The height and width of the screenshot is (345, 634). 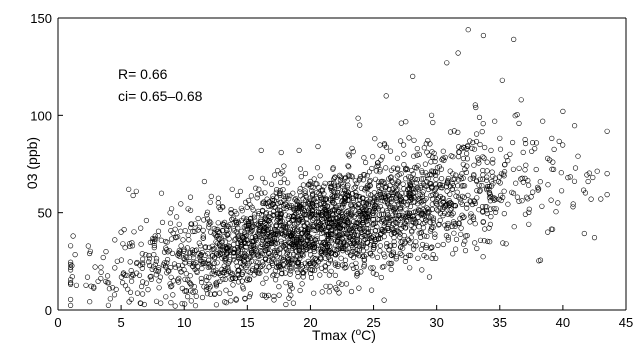 I want to click on annotation-ci-value: ci= 0.65–0.68, so click(x=160, y=96).